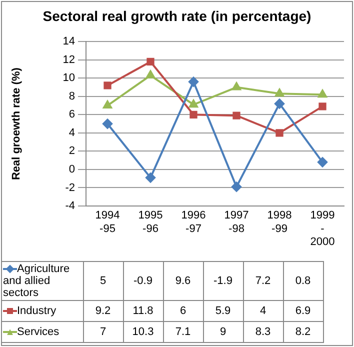  I want to click on x-tick-label: 1998 -99, so click(279, 222).